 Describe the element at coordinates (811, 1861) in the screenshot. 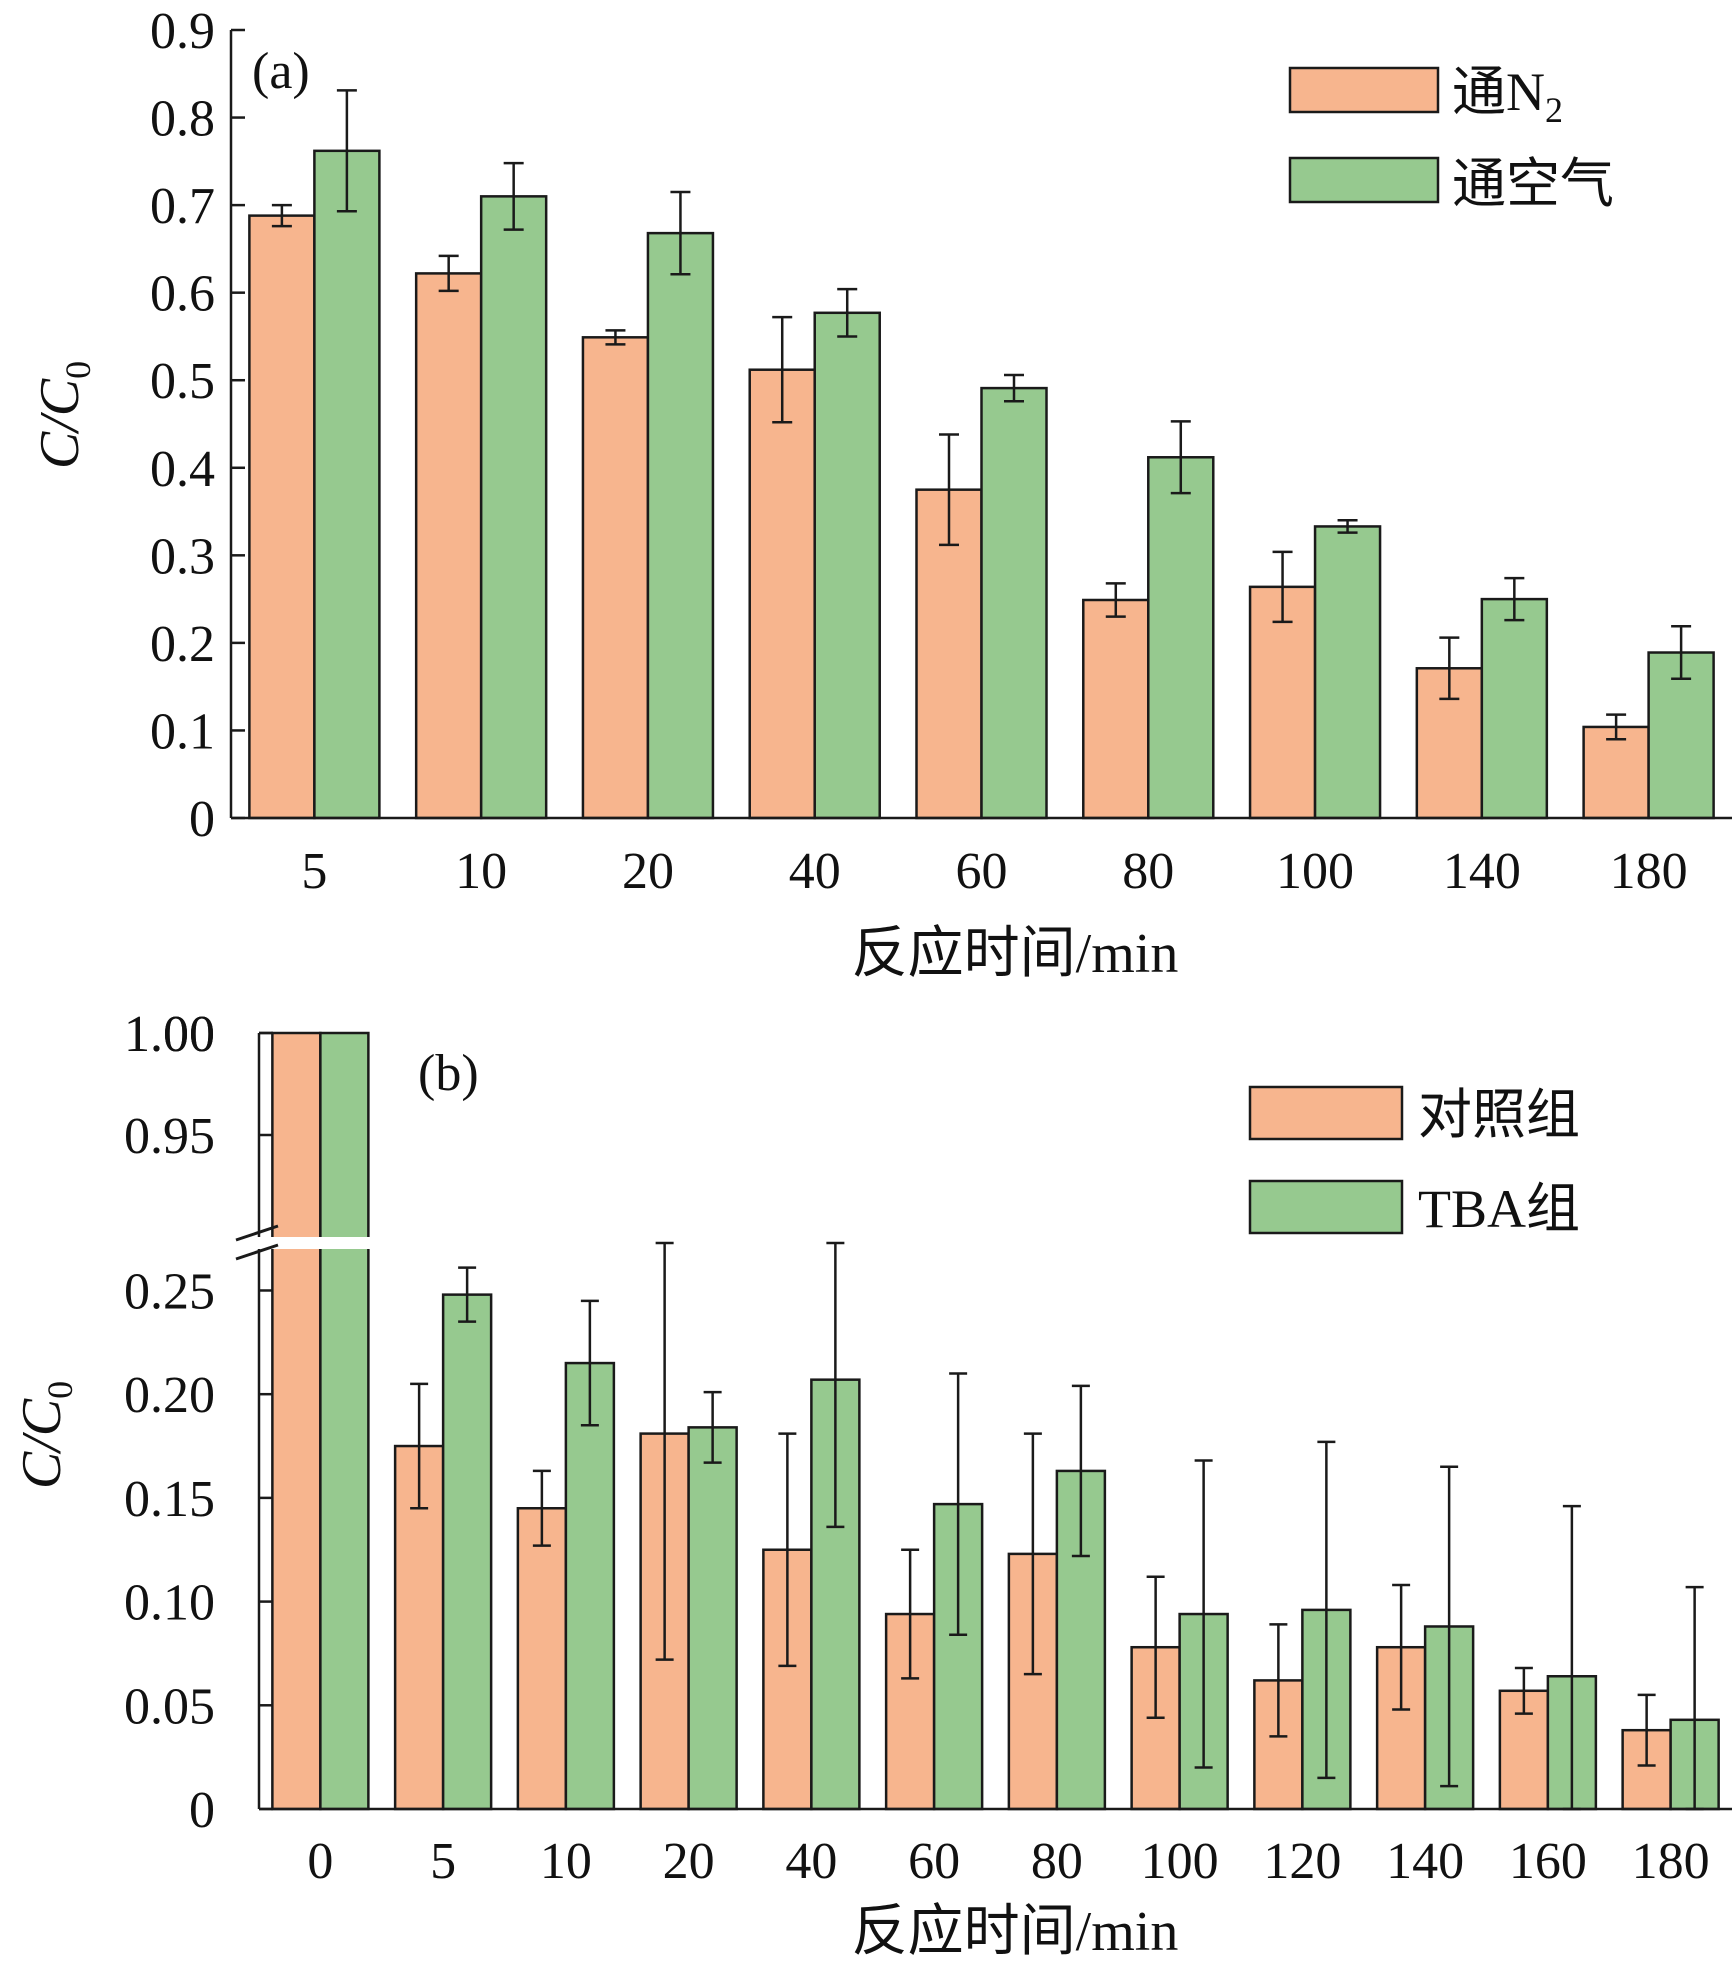

I see `chart-b-x-tick-label: 40` at that location.